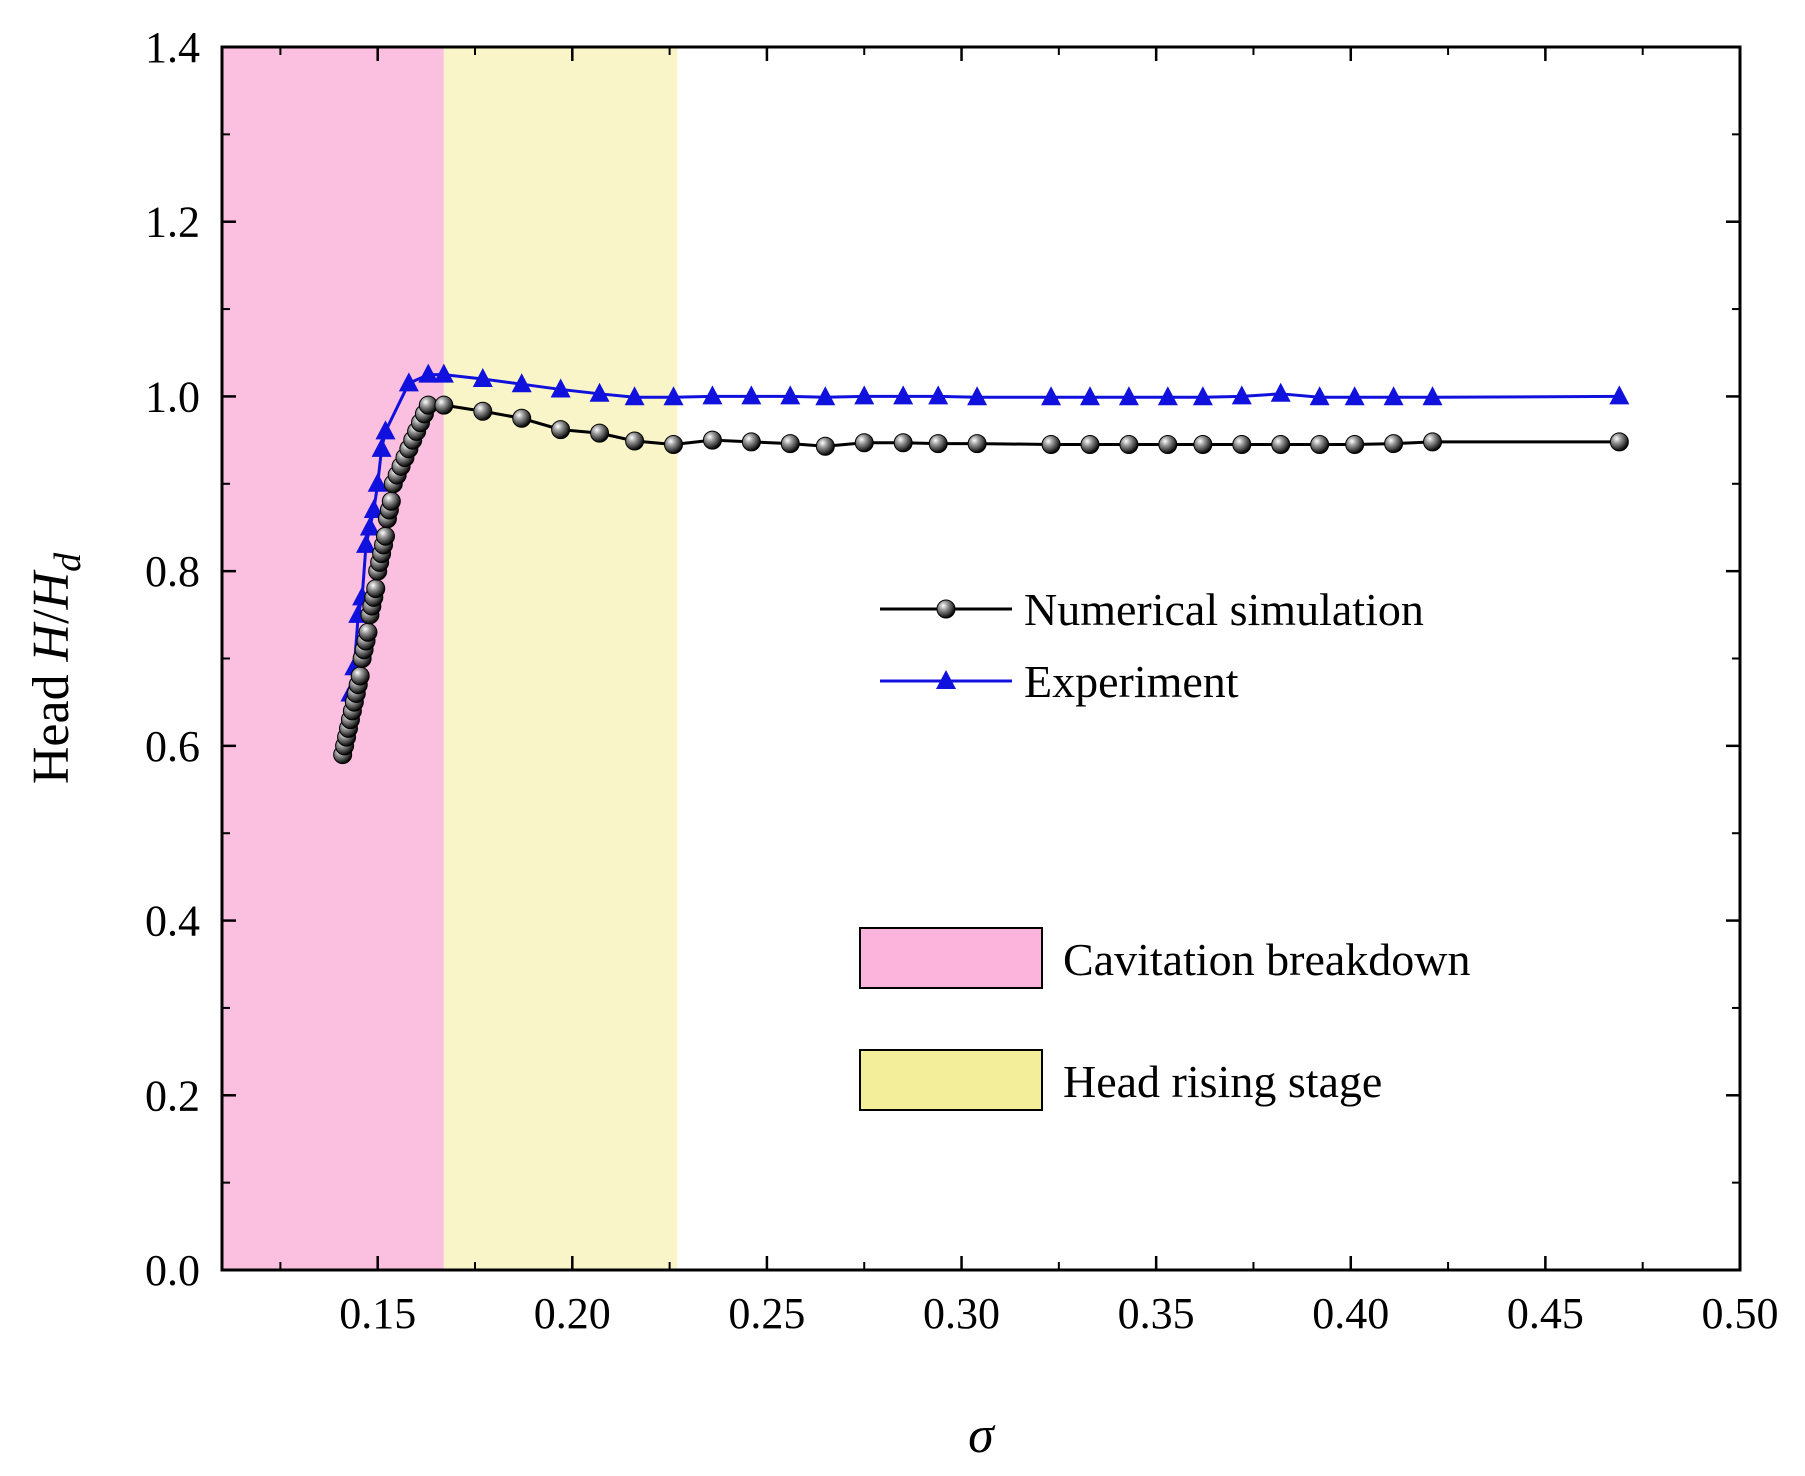  I want to click on x-tick-label: 0.15, so click(377, 1313).